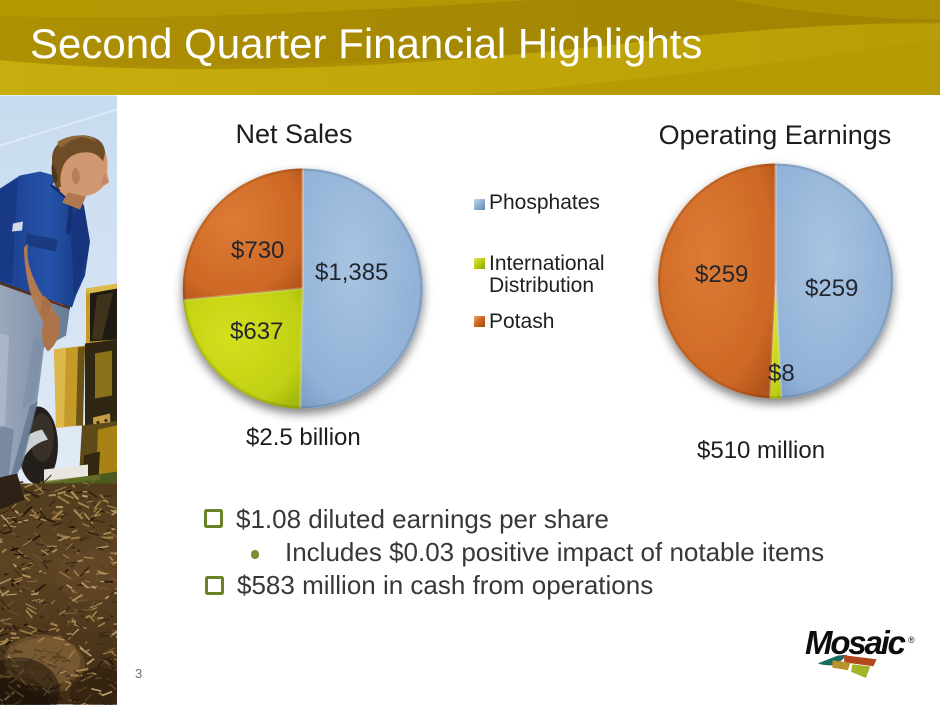 Image resolution: width=940 pixels, height=705 pixels. Describe the element at coordinates (855, 642) in the screenshot. I see `svg-text: Mosaic` at that location.